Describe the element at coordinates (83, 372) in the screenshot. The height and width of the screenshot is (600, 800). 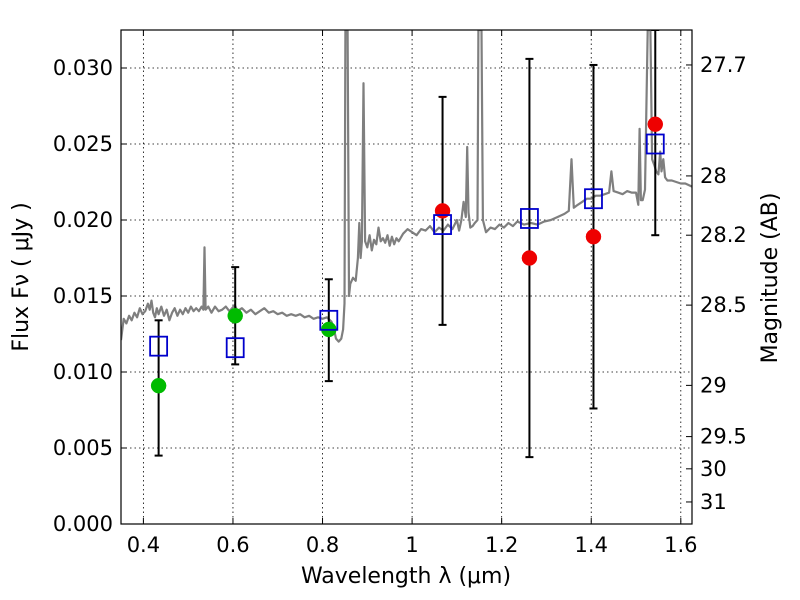
I see `y-tick-label: 0.010` at that location.